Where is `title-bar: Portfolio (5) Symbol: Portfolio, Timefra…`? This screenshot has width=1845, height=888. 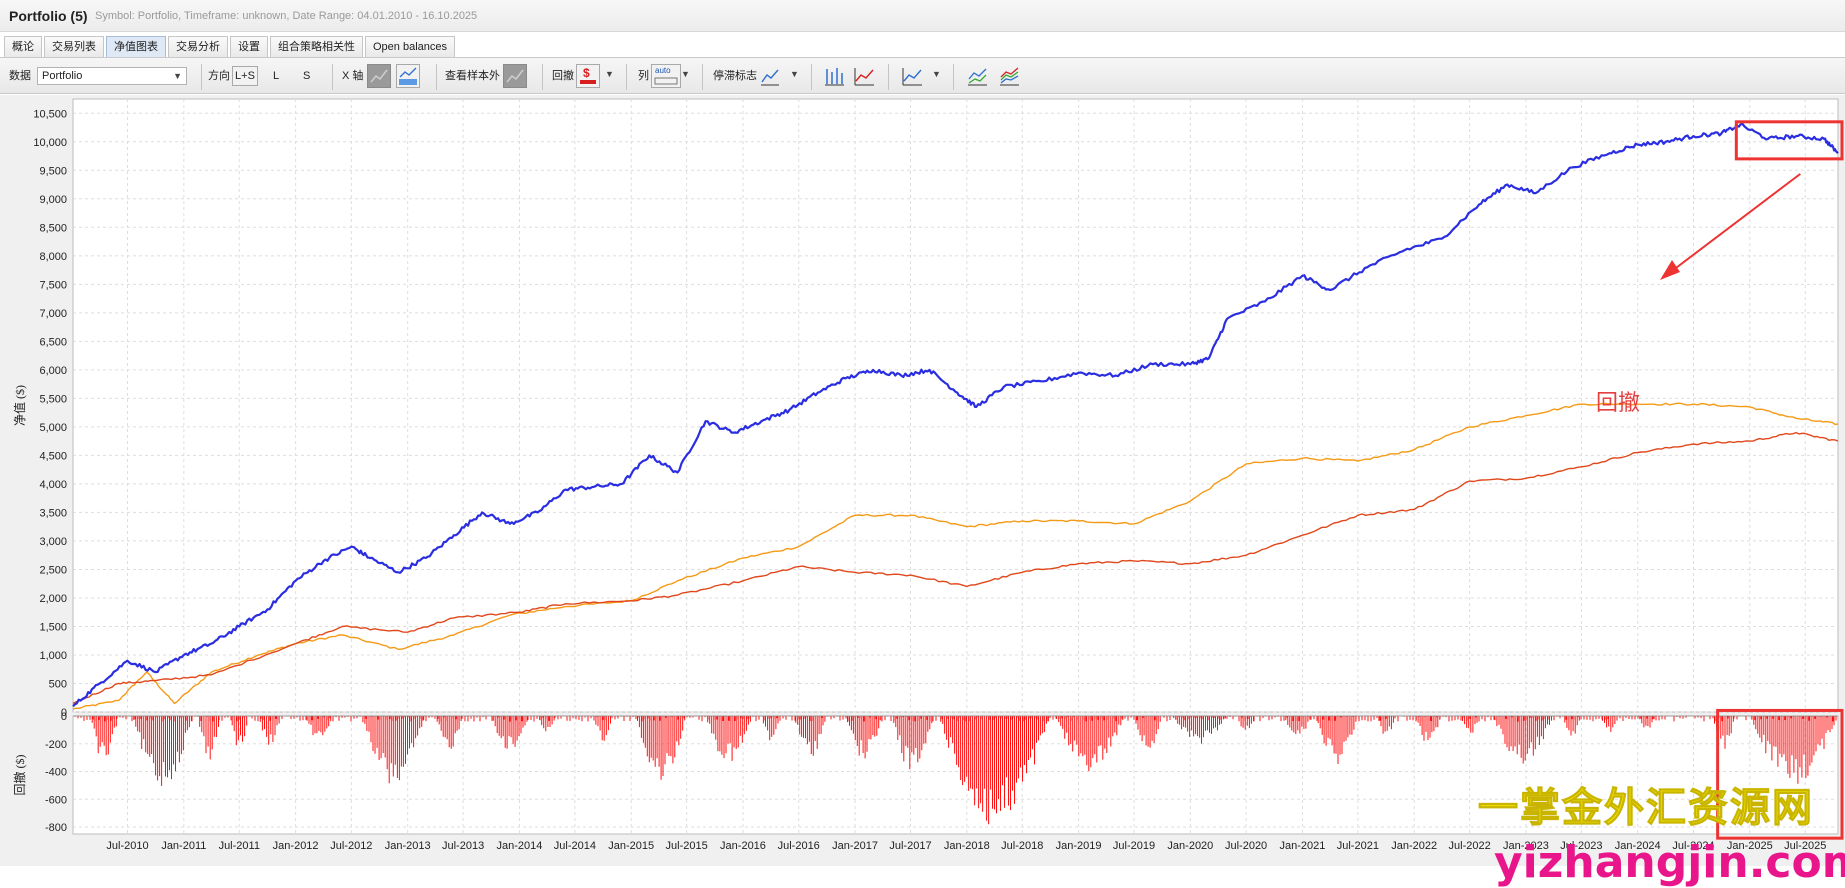
title-bar: Portfolio (5) Symbol: Portfolio, Timefra… is located at coordinates (922, 16).